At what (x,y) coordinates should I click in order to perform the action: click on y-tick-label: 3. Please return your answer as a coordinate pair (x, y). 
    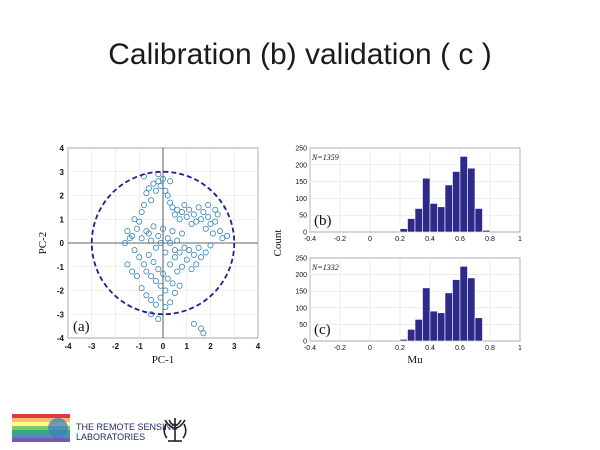
    Looking at the image, I should click on (62, 172).